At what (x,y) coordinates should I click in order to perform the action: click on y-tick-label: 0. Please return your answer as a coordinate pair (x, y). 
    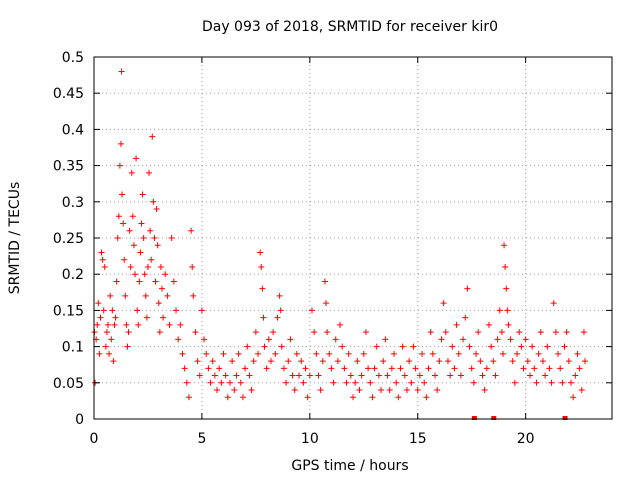
    Looking at the image, I should click on (79, 420).